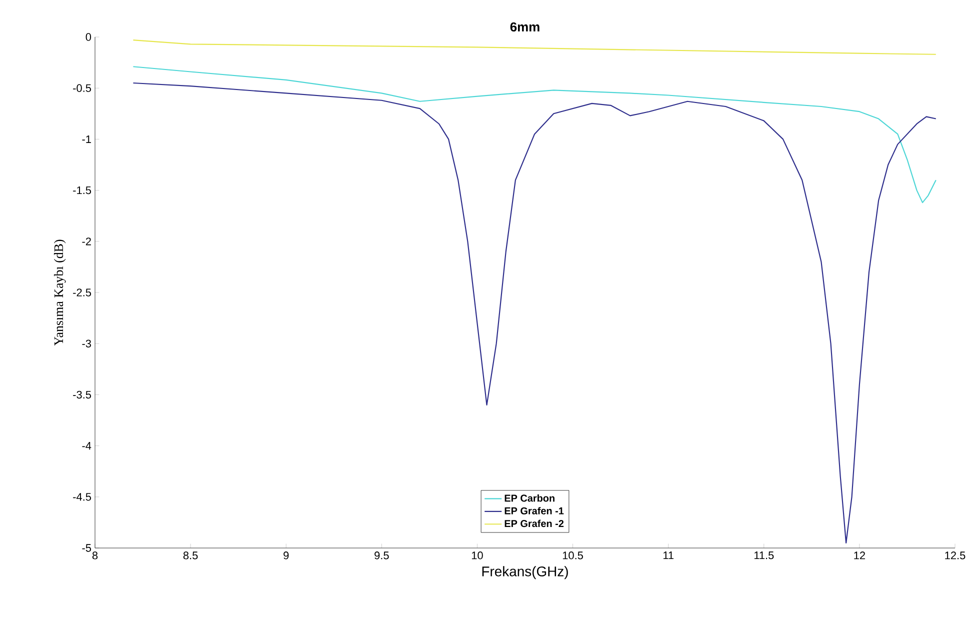  Describe the element at coordinates (529, 498) in the screenshot. I see `legend-label: EP Carbon` at that location.